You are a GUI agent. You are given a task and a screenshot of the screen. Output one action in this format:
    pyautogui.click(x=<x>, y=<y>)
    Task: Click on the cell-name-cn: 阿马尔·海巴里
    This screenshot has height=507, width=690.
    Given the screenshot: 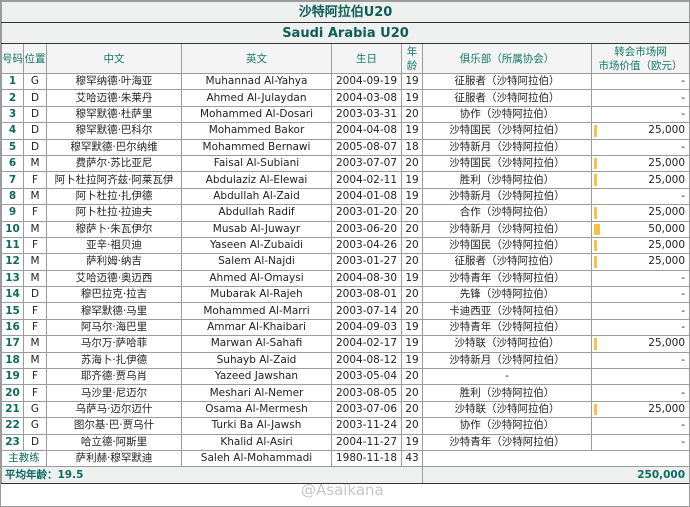 What is the action you would take?
    pyautogui.click(x=114, y=327)
    